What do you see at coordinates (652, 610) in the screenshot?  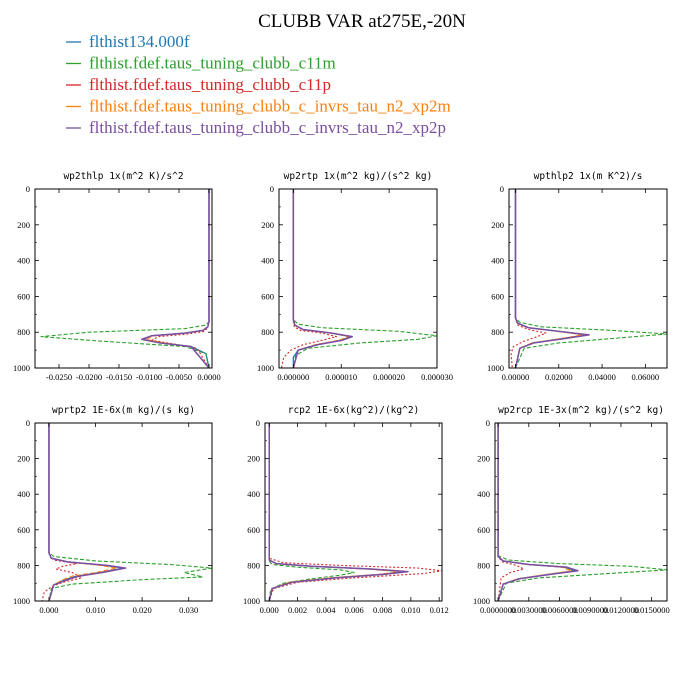 I see `x-tick-label: 0.0150000` at bounding box center [652, 610].